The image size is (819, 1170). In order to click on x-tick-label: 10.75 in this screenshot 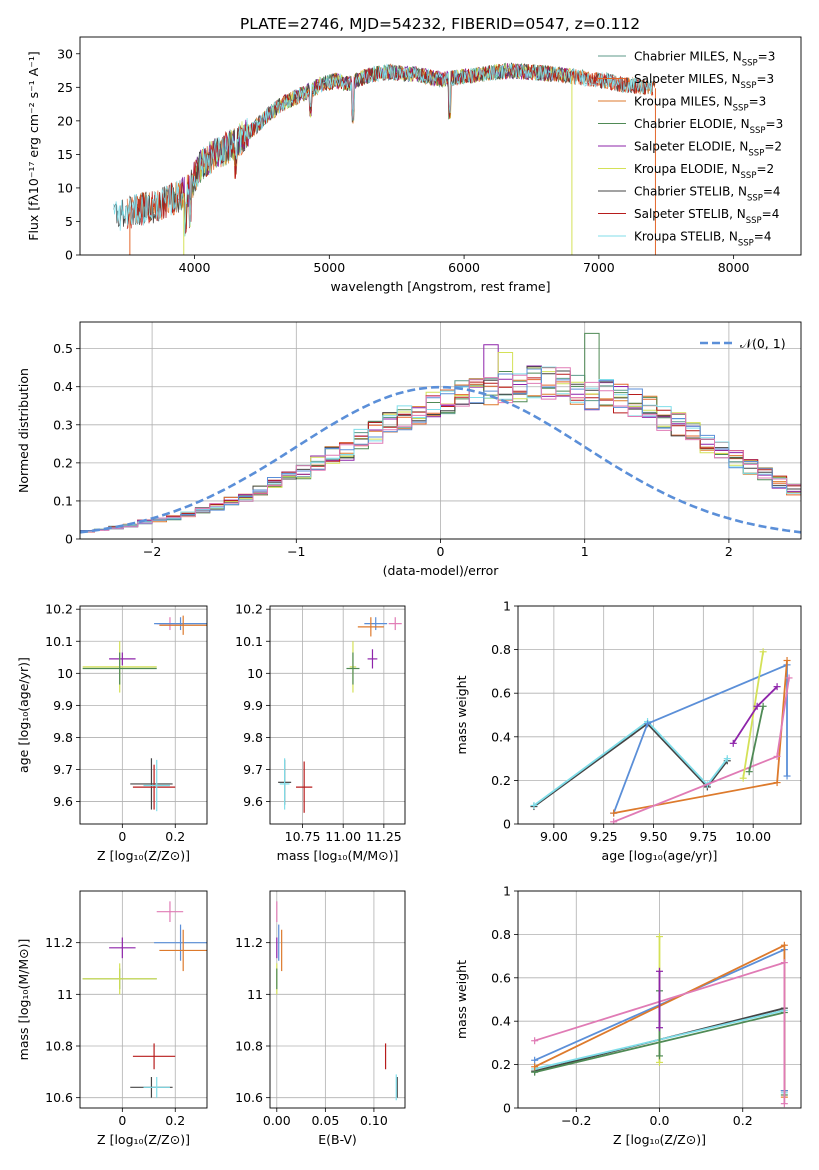, I will do `click(303, 836)`.